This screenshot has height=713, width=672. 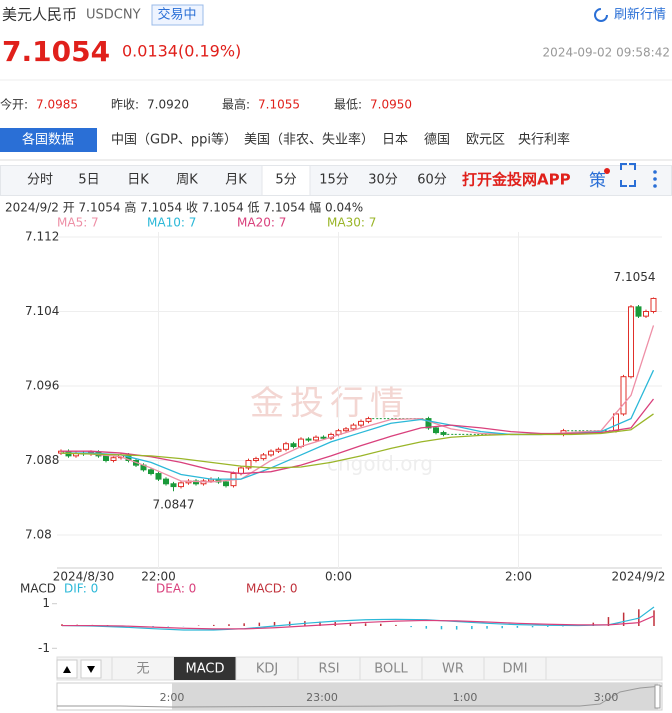 I want to click on indicator: RSI, so click(x=328, y=669).